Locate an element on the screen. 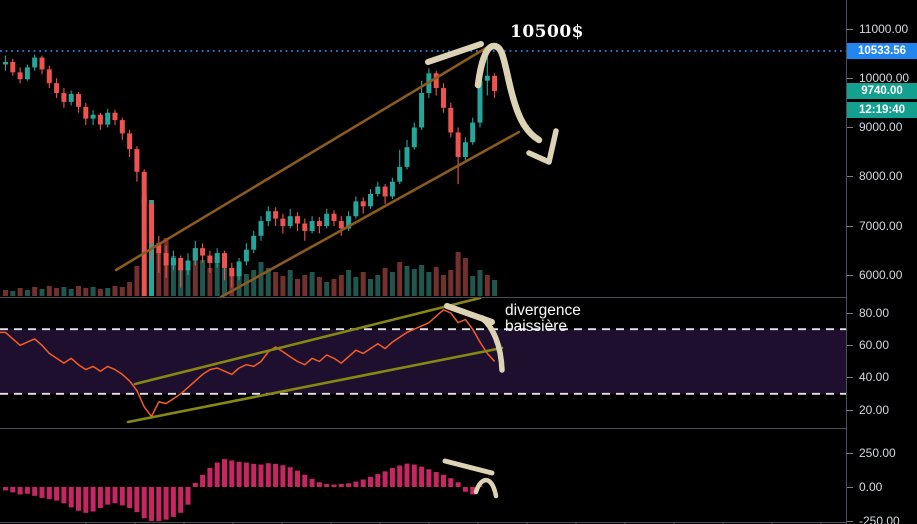 The width and height of the screenshot is (917, 524). last-price-badge: 9740.00 is located at coordinates (882, 91).